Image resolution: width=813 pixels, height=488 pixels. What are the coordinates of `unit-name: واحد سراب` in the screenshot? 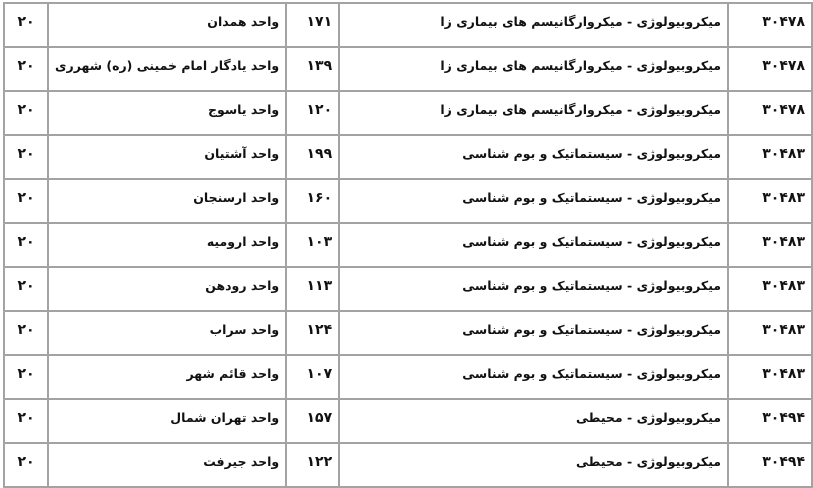 It's located at (167, 333).